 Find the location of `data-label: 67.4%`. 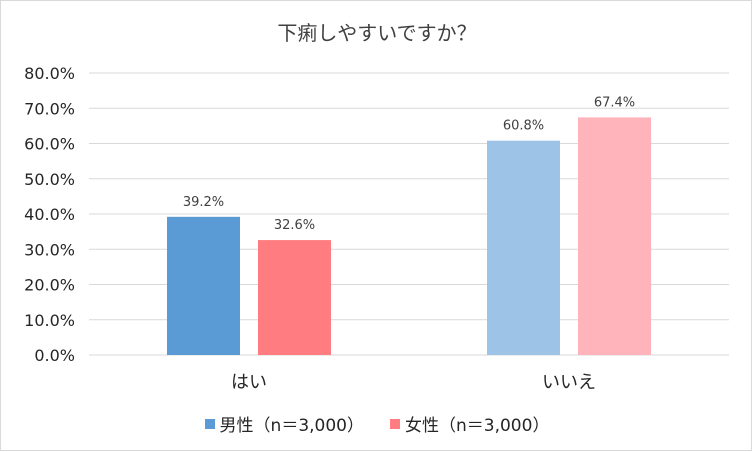

data-label: 67.4% is located at coordinates (614, 102).